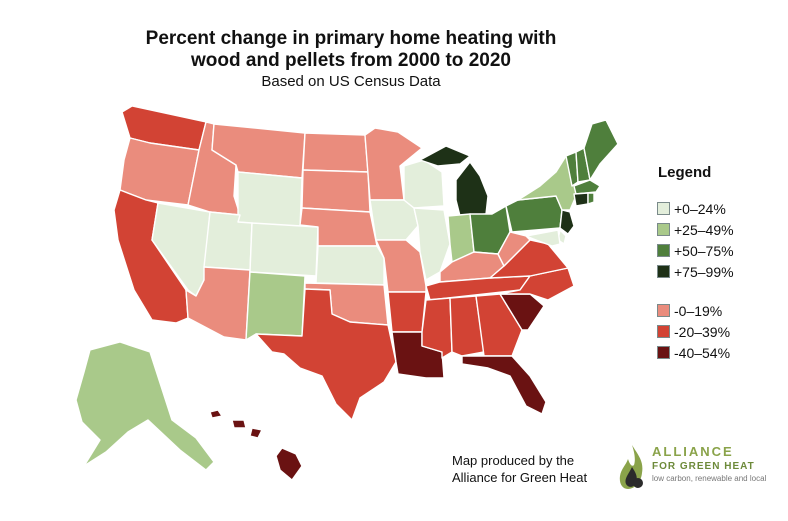 This screenshot has width=788, height=521. Describe the element at coordinates (432, 244) in the screenshot. I see `state-il` at that location.